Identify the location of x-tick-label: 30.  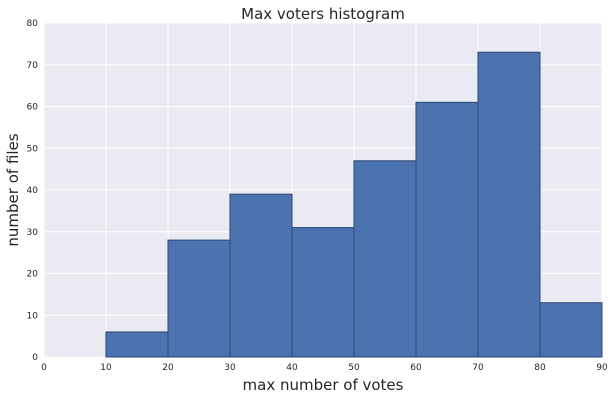
(230, 368).